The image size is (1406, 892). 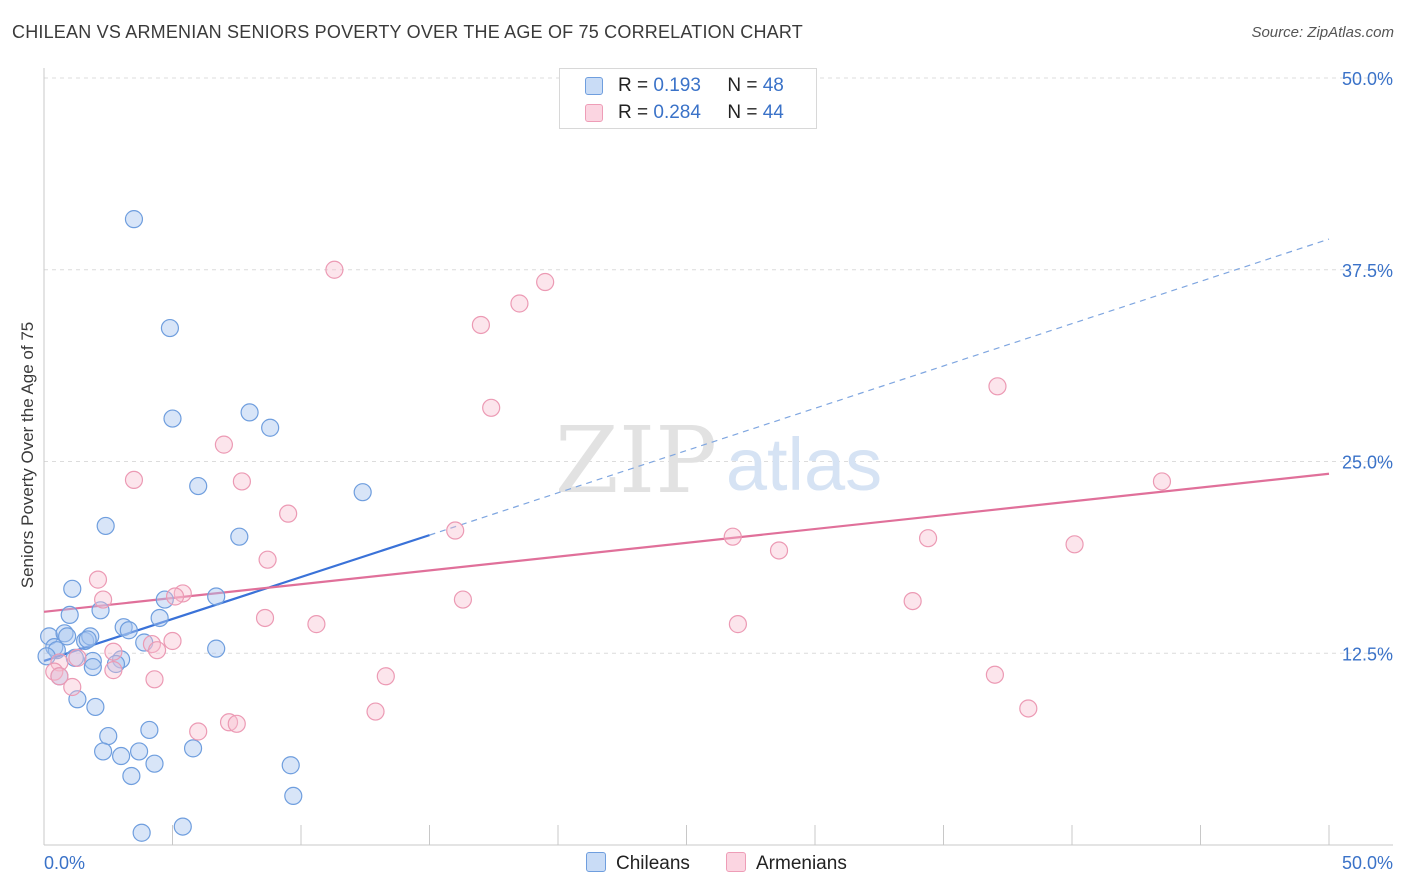 What do you see at coordinates (594, 86) in the screenshot?
I see `legend-swatch-chileans` at bounding box center [594, 86].